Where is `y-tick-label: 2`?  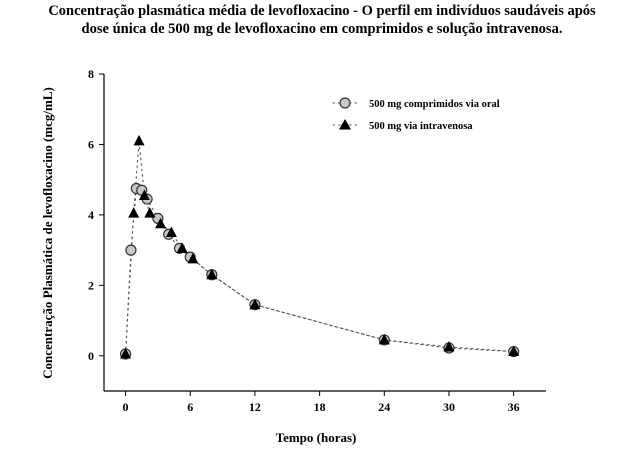
y-tick-label: 2 is located at coordinates (91, 285).